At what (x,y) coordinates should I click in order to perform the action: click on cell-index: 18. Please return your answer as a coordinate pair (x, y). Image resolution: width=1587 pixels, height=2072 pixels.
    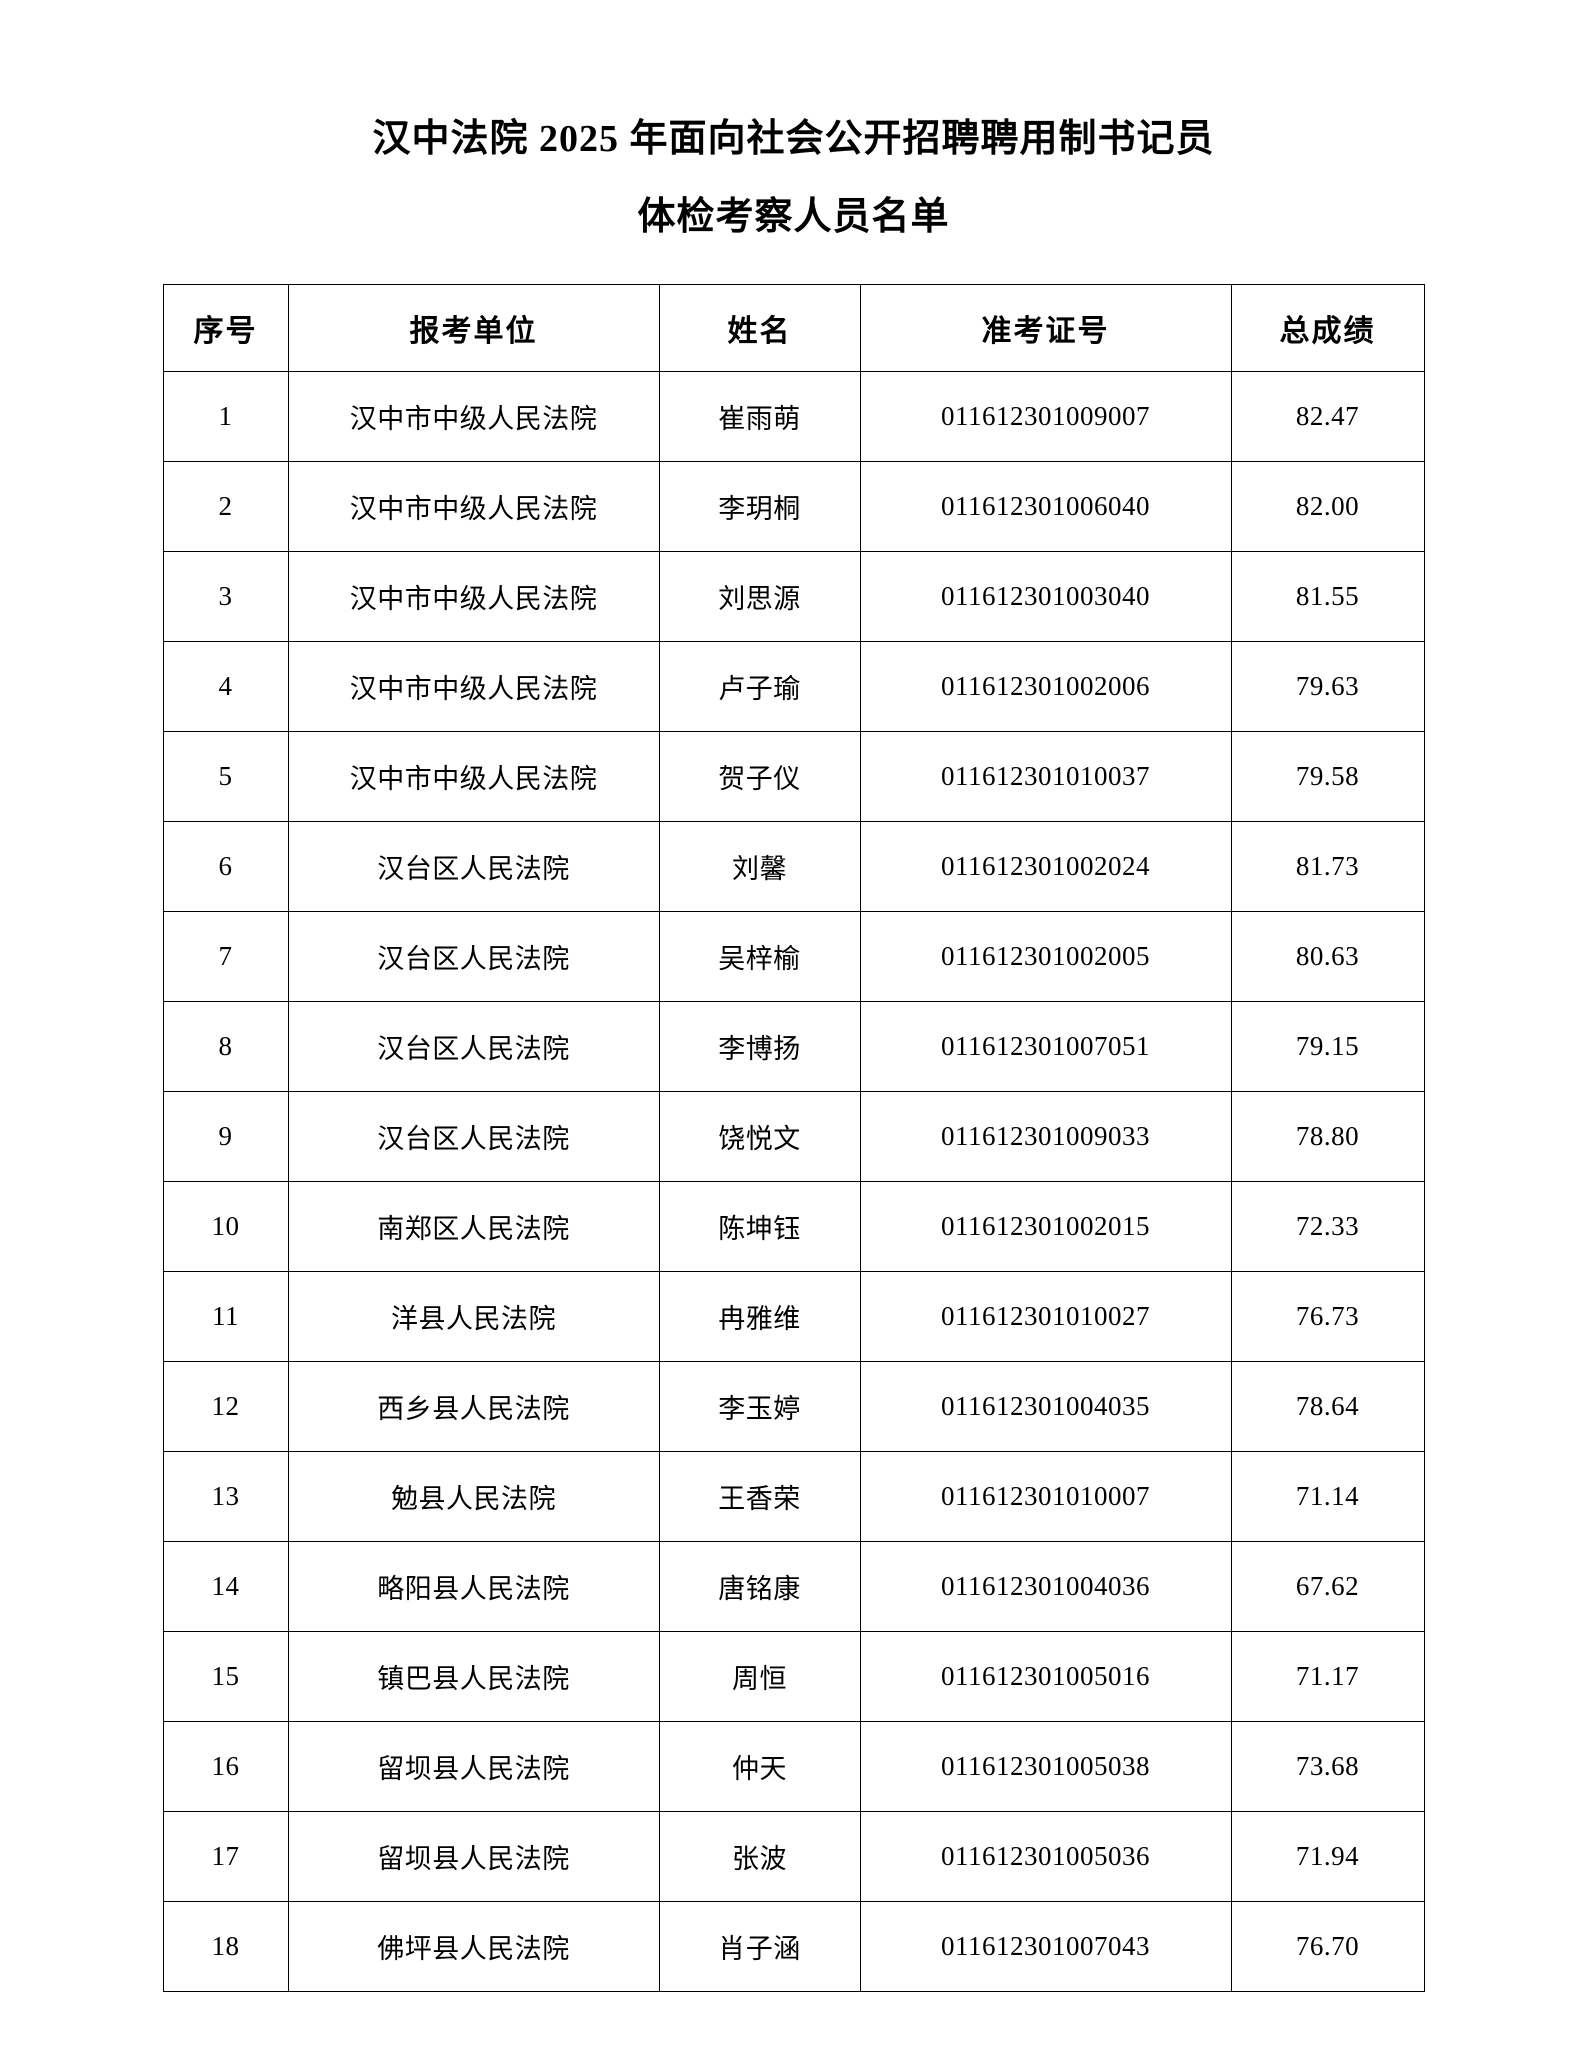
    Looking at the image, I should click on (225, 1946).